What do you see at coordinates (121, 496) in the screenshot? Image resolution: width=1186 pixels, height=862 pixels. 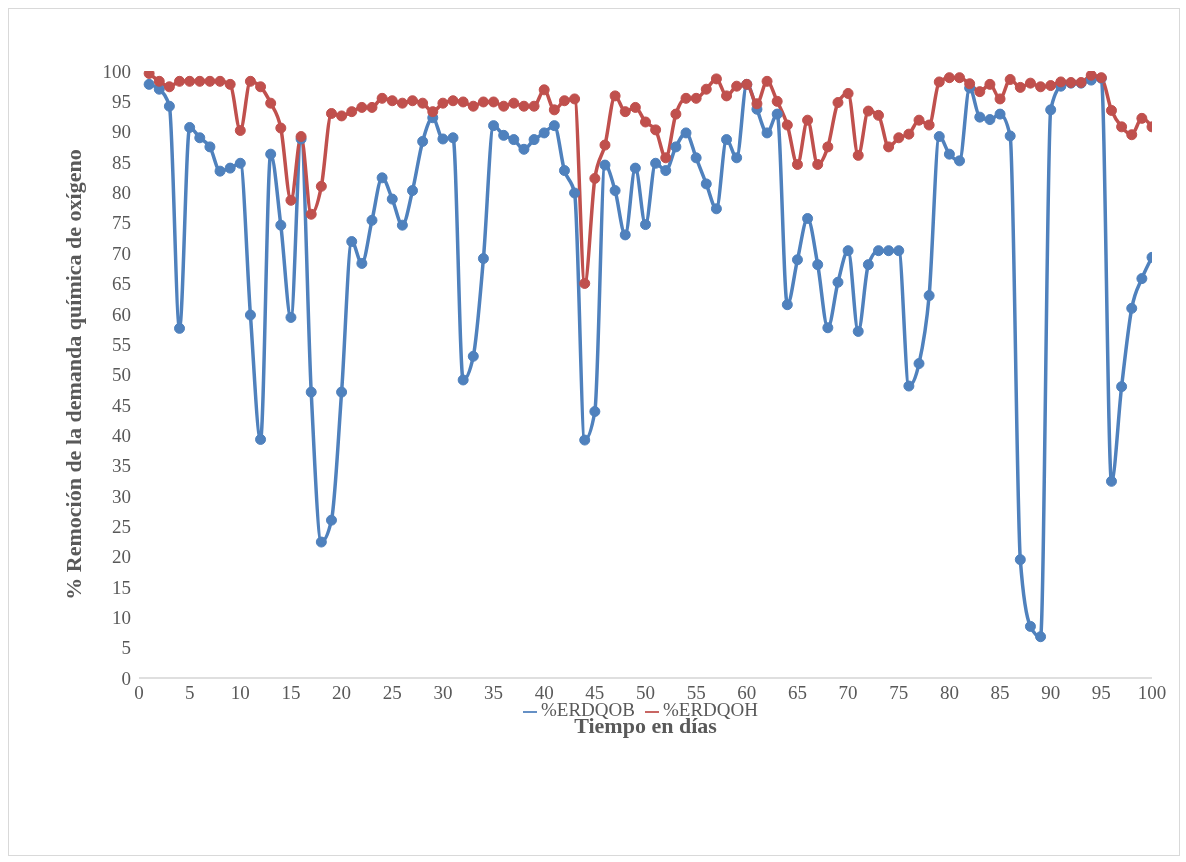 I see `y-tick-label: 30` at bounding box center [121, 496].